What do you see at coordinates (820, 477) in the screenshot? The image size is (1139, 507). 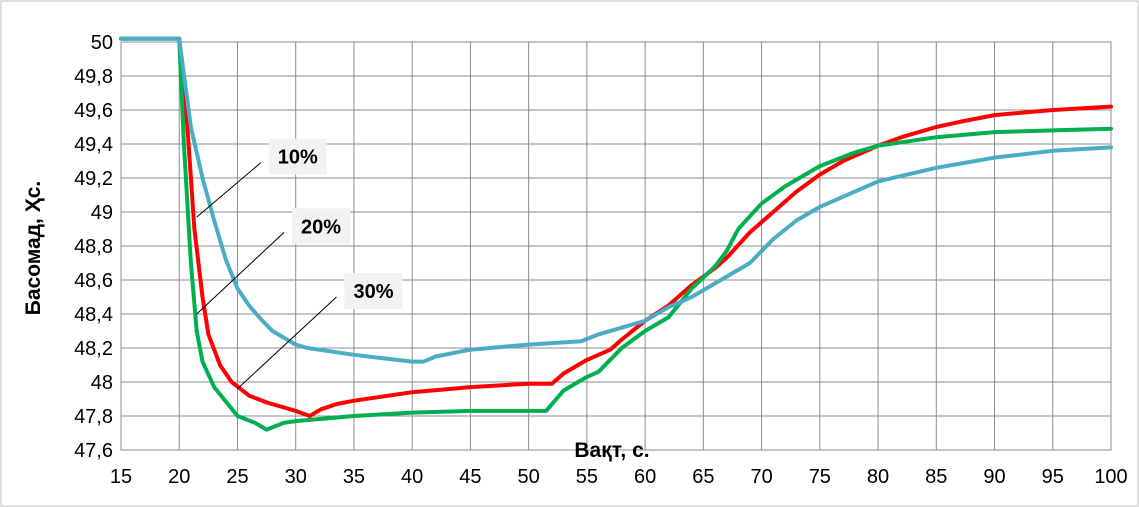 I see `x-tick-label: 75` at bounding box center [820, 477].